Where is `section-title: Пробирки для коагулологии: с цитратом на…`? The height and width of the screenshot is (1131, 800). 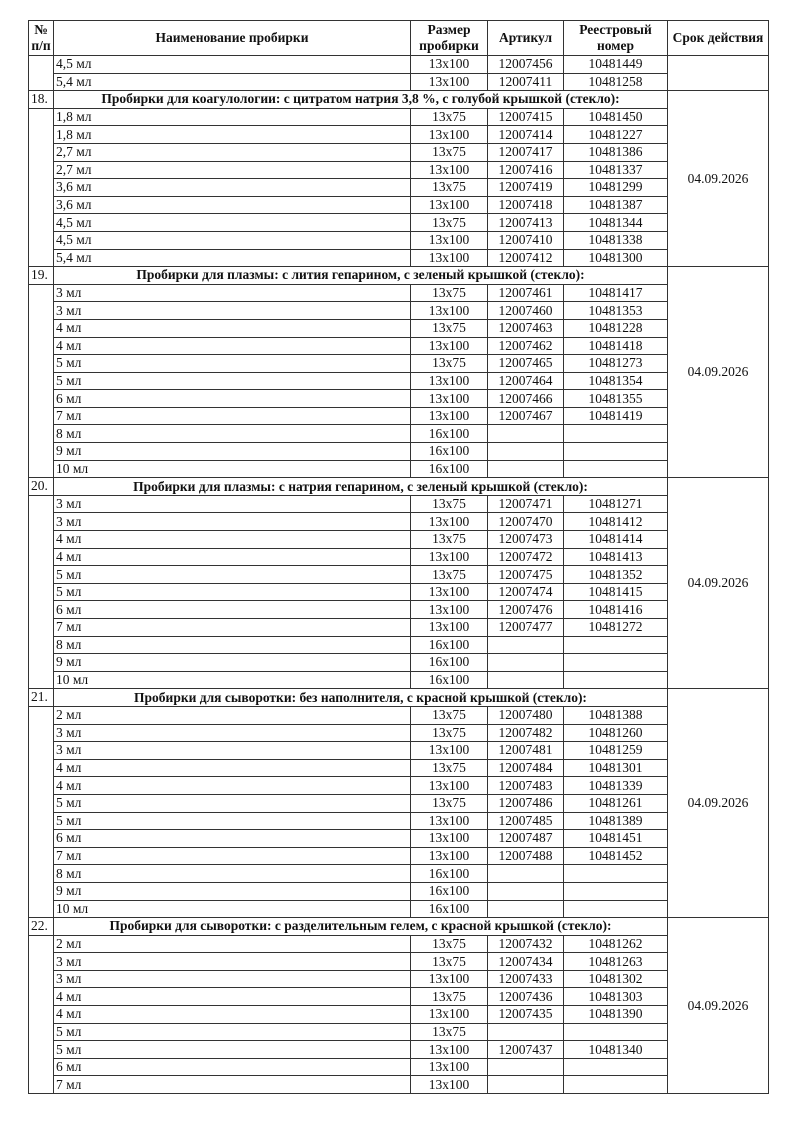
section-title: Пробирки для коагулологии: с цитратом на… is located at coordinates (360, 99).